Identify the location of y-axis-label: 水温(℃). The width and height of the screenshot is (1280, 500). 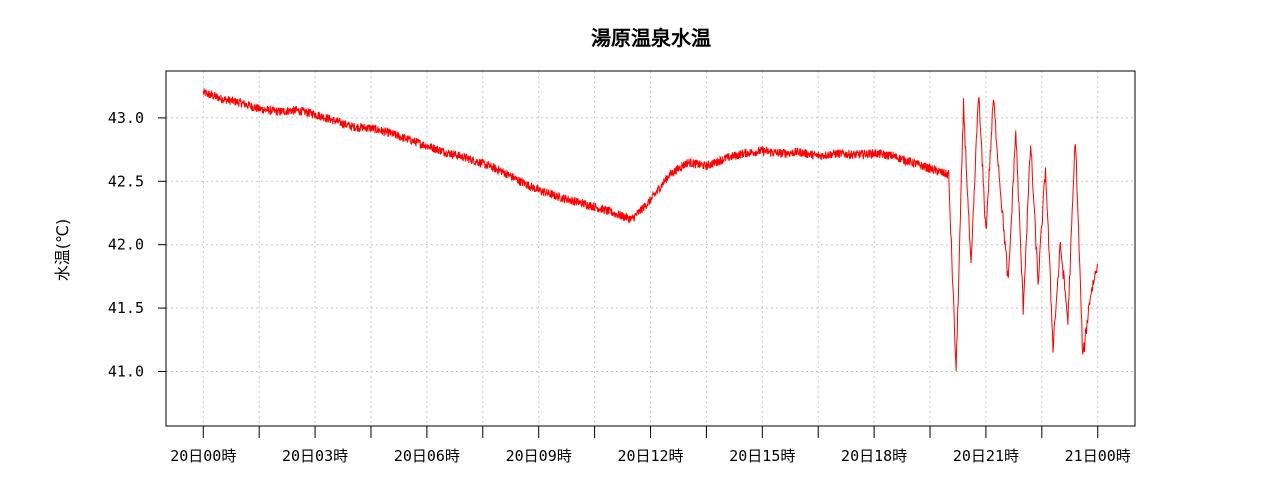
(62, 250).